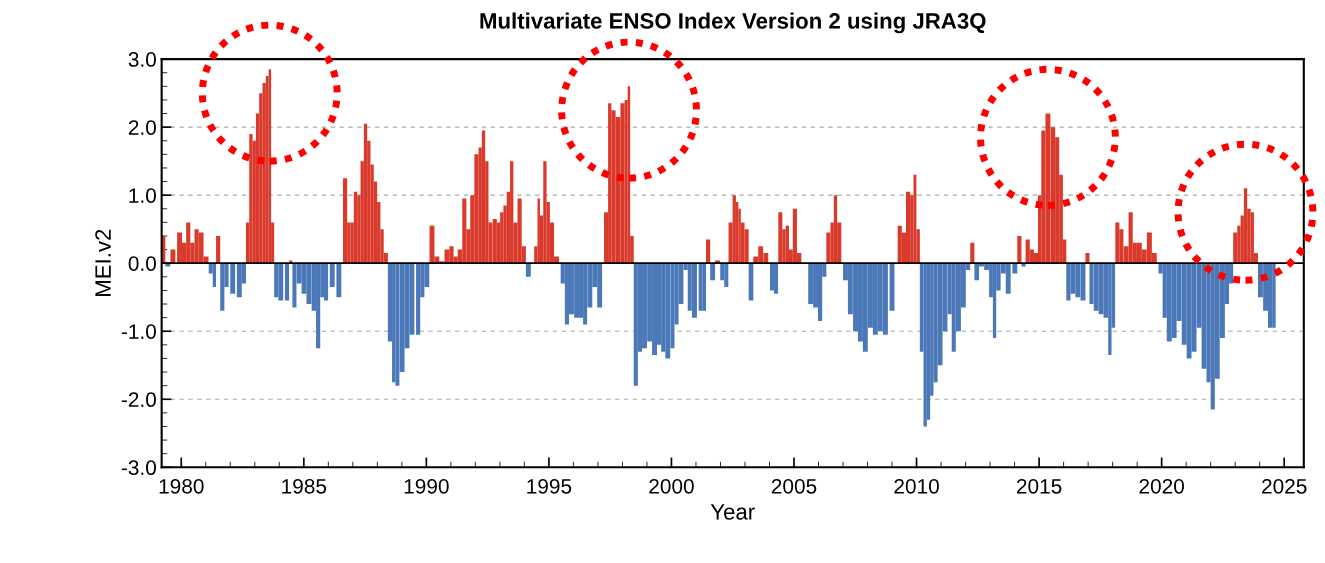 This screenshot has width=1325, height=563. Describe the element at coordinates (142, 195) in the screenshot. I see `y-tick-label: 1.0` at that location.